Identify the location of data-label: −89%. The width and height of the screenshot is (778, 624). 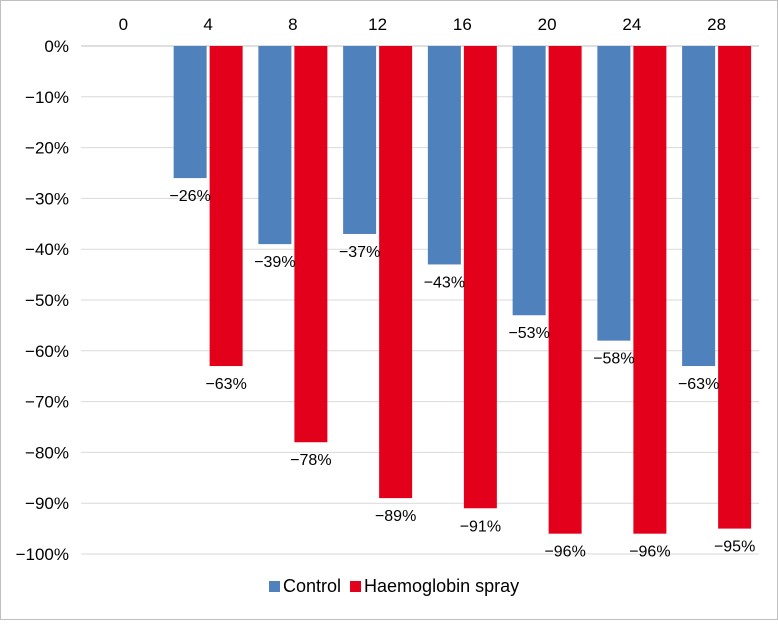
(395, 516).